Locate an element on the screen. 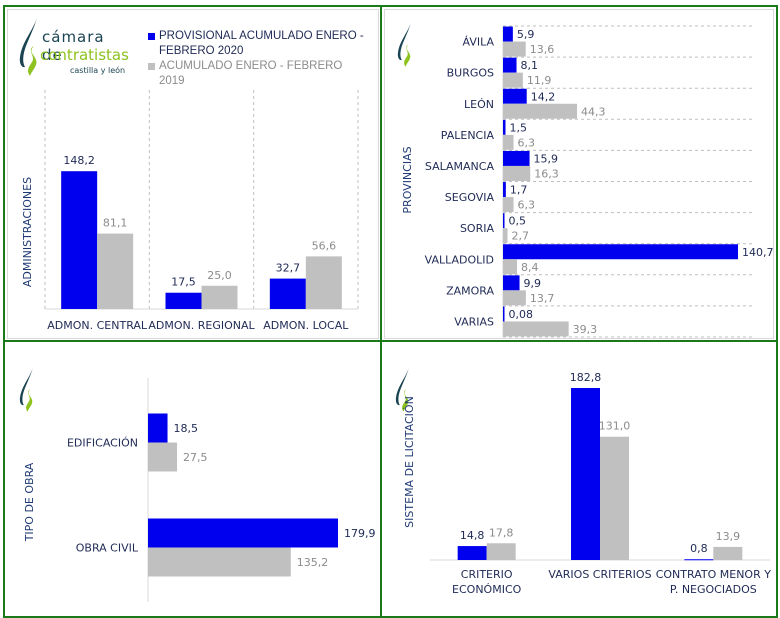 The height and width of the screenshot is (618, 780). category-label-edificacion: EDIFICACIÓN is located at coordinates (102, 443).